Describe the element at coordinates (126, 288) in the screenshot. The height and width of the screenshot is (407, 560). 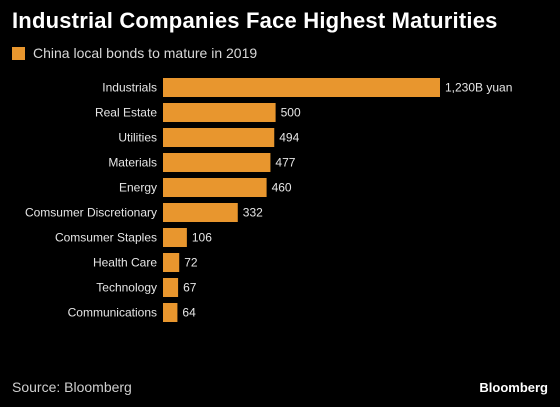
I see `category-label: Technology` at that location.